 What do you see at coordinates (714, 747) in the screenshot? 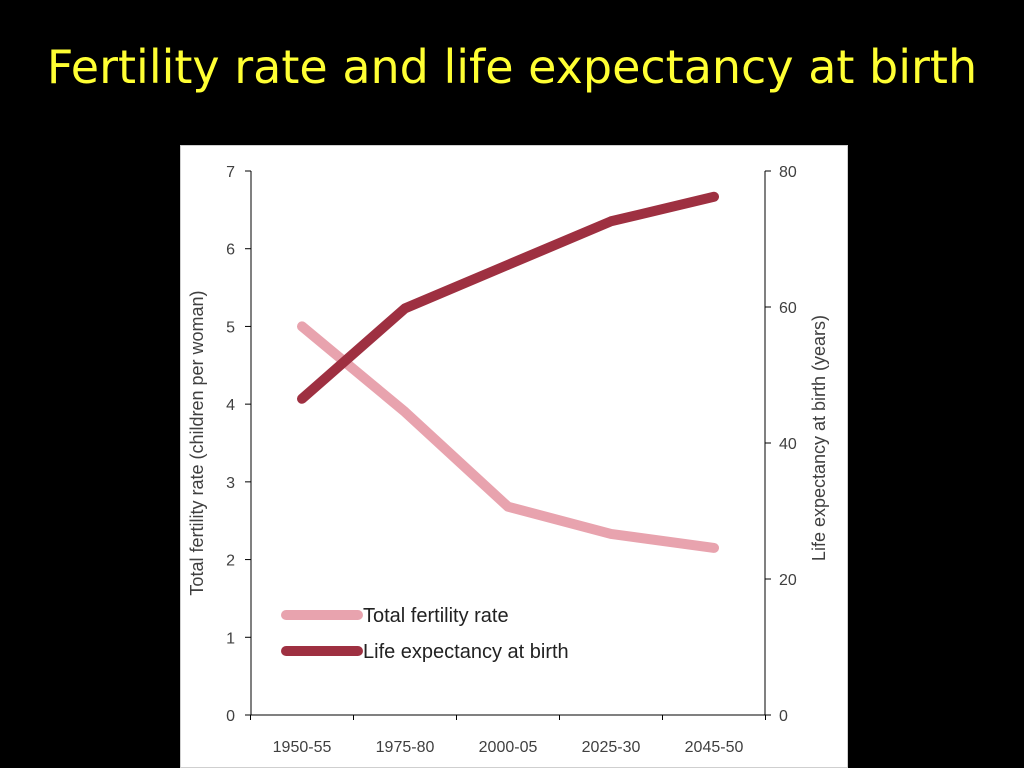
I see `x-axis-tick-label: 2045-50` at bounding box center [714, 747].